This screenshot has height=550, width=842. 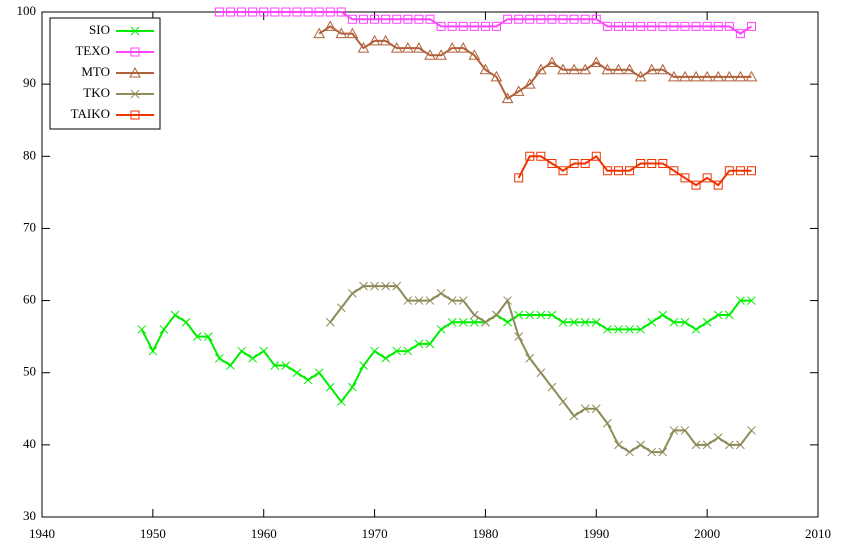 I want to click on x-tick-label: 1940, so click(x=42, y=533).